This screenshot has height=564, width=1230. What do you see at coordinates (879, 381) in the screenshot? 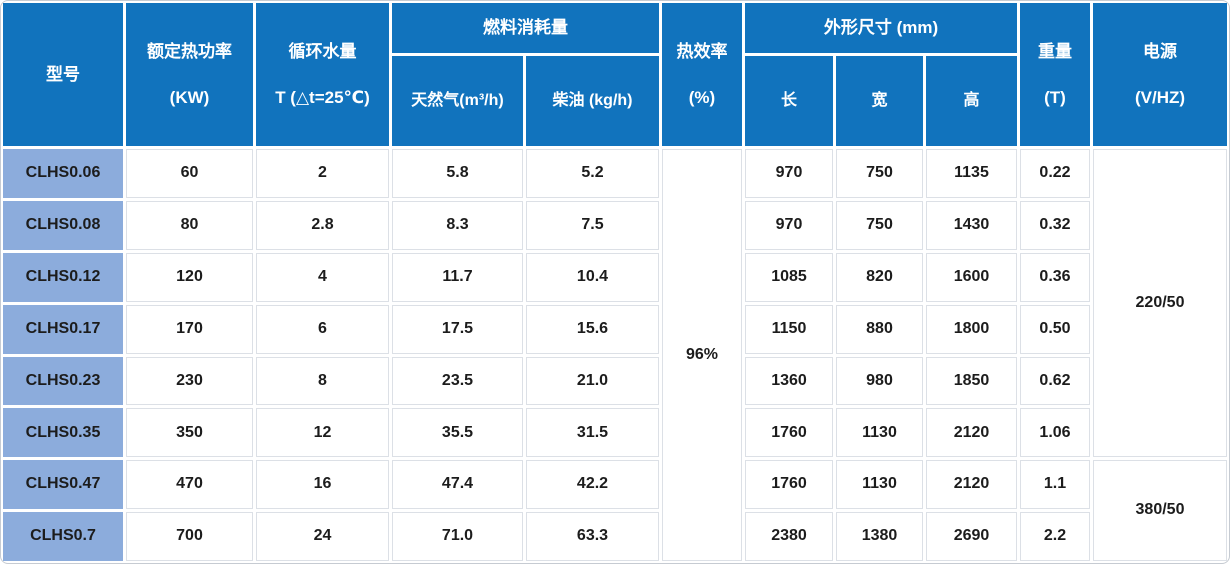
I see `width-cell: 980` at bounding box center [879, 381].